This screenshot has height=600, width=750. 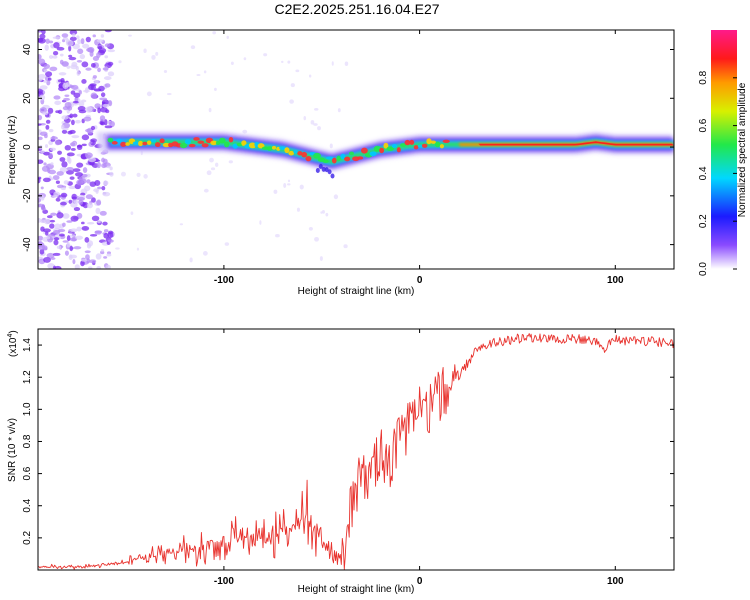 I want to click on spectrogram-x-axis-label: Height of straight line (km), so click(x=356, y=291).